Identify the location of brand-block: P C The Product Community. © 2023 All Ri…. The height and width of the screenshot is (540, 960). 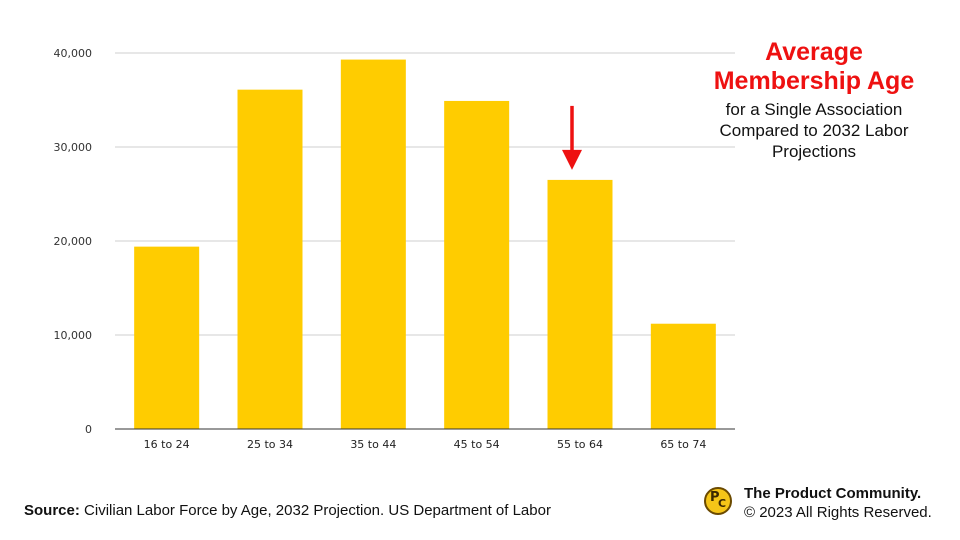
(818, 503).